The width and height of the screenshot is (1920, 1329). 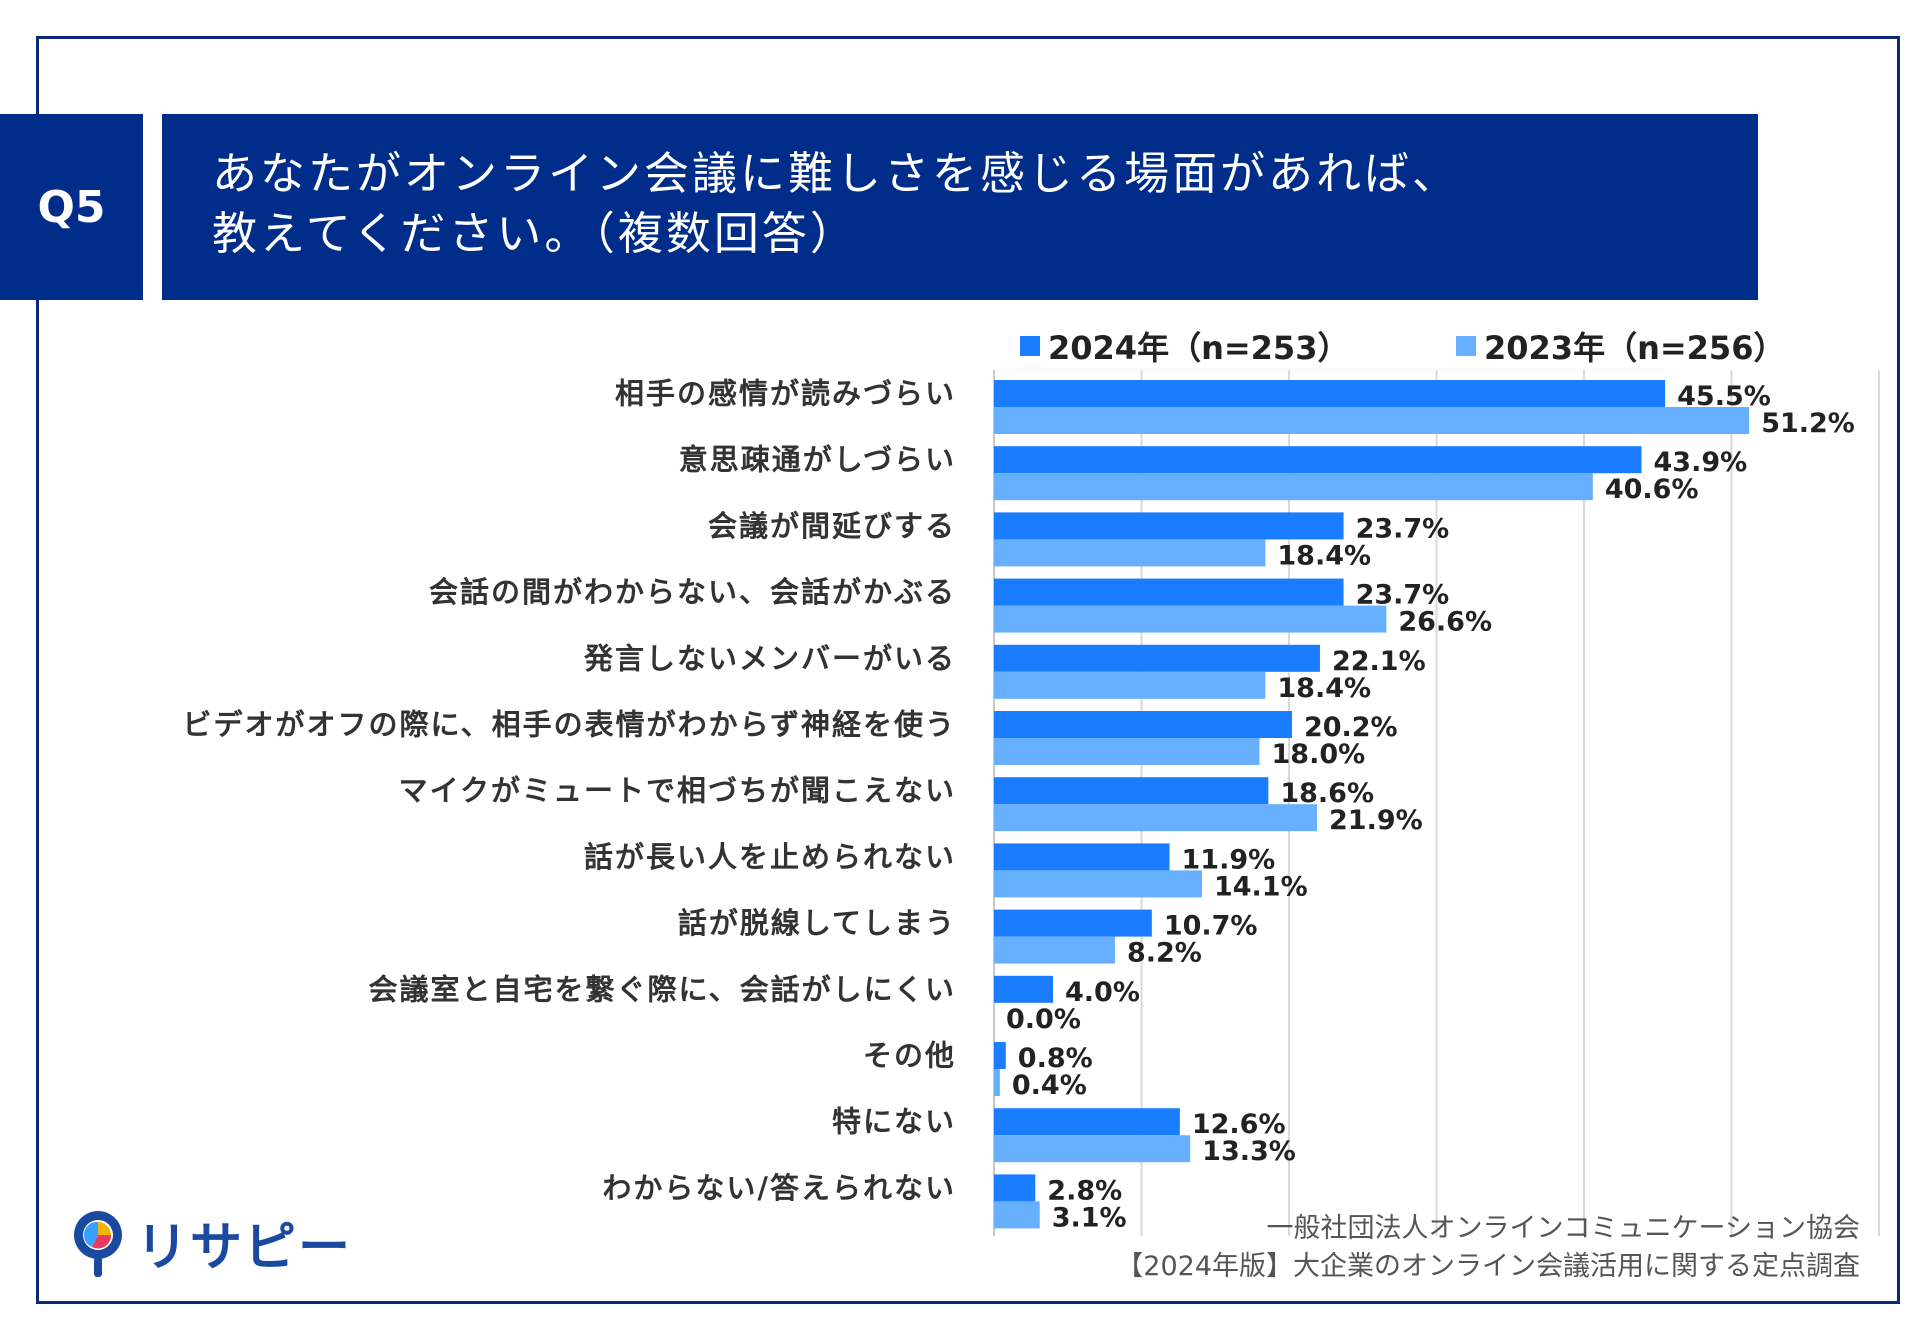 I want to click on category-label: ビデオがオフの際に、相手の表情がわからず神経を使う, so click(x=569, y=725).